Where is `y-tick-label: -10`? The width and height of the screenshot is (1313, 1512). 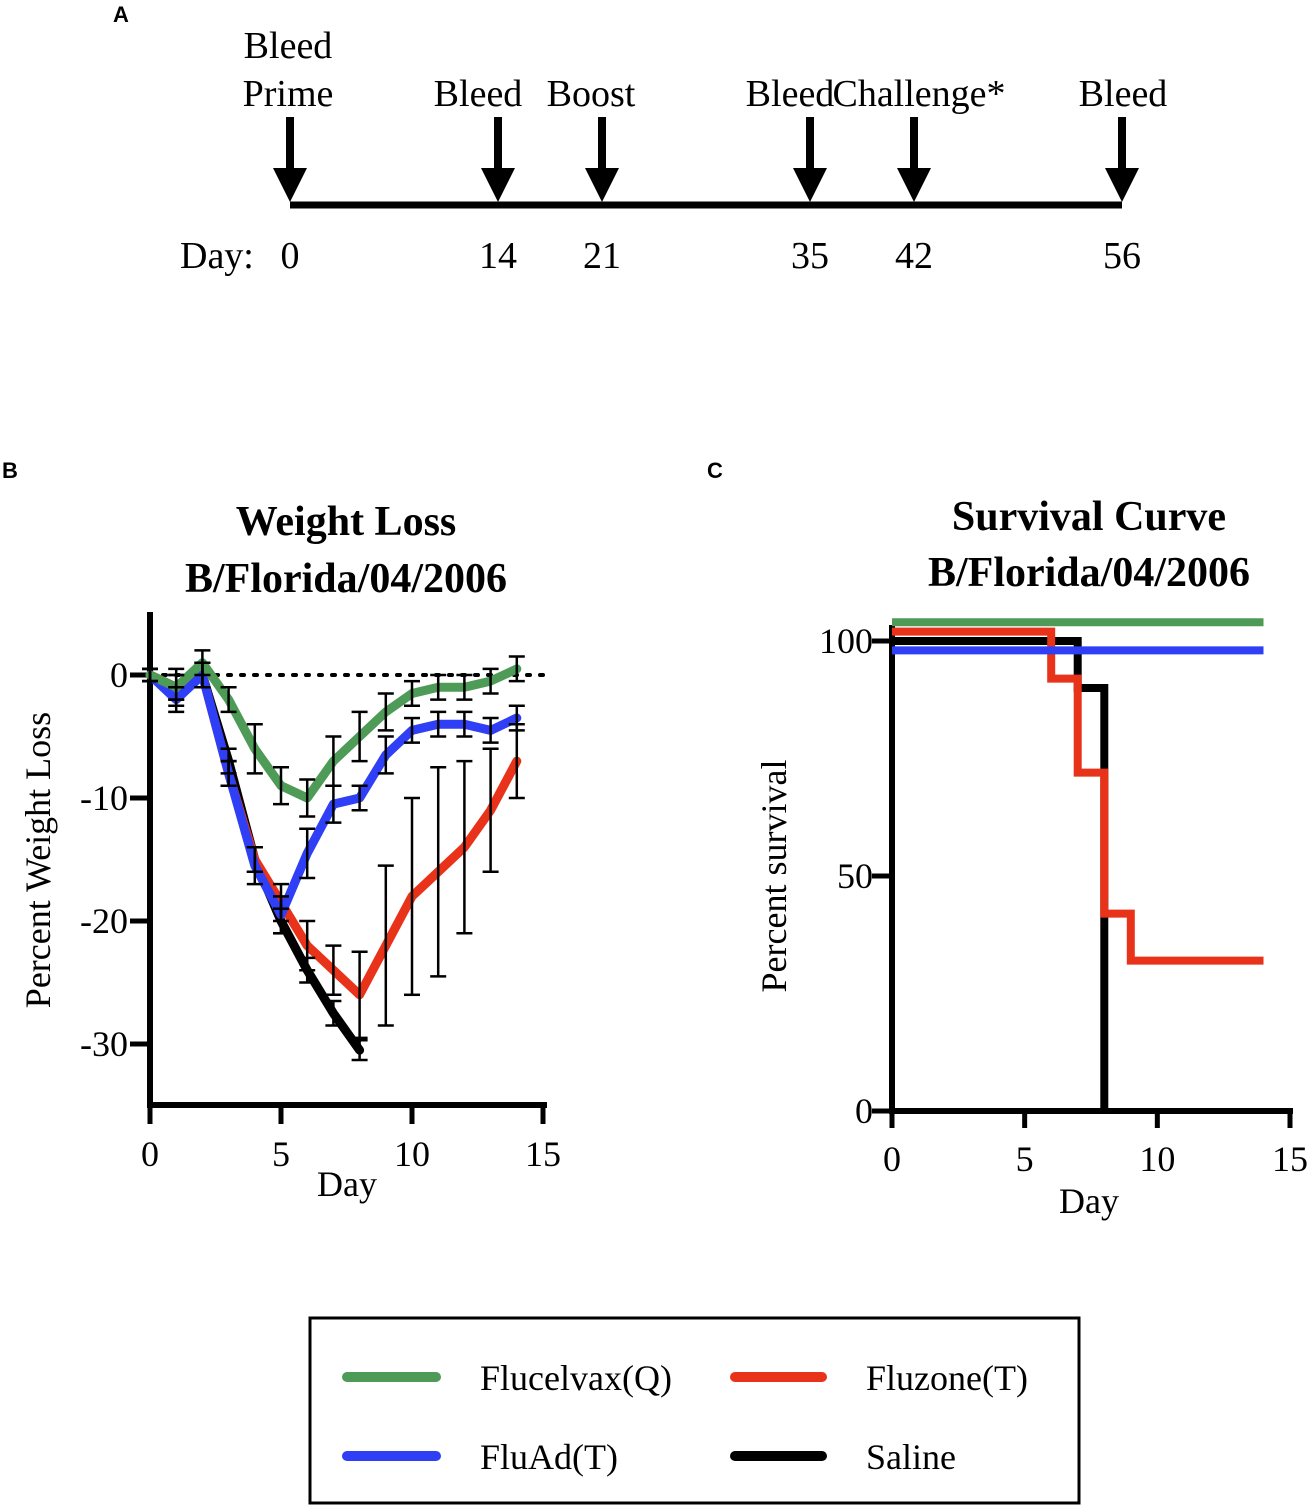
y-tick-label: -10 is located at coordinates (104, 798).